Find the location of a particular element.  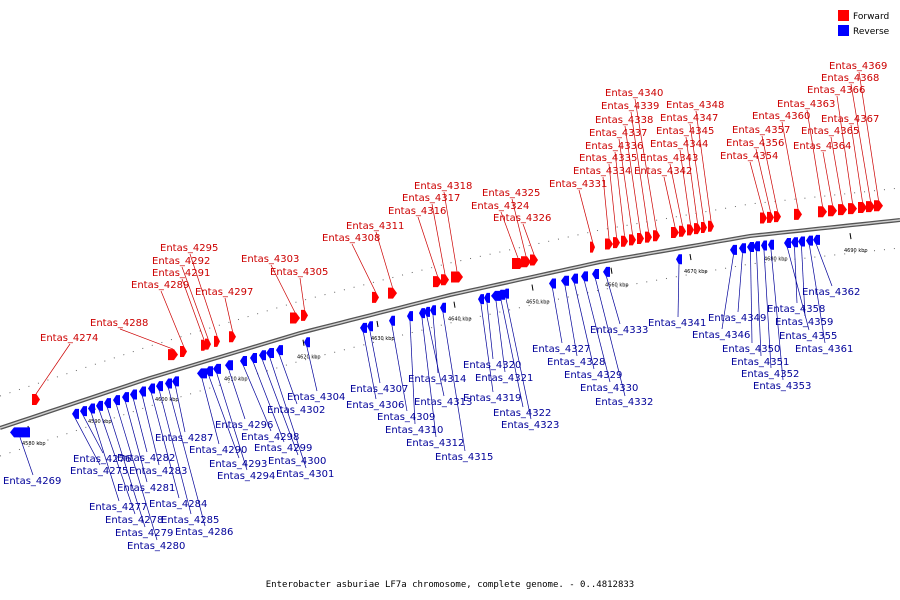

reverse-gene-label: Entas_4307 is located at coordinates (379, 389).